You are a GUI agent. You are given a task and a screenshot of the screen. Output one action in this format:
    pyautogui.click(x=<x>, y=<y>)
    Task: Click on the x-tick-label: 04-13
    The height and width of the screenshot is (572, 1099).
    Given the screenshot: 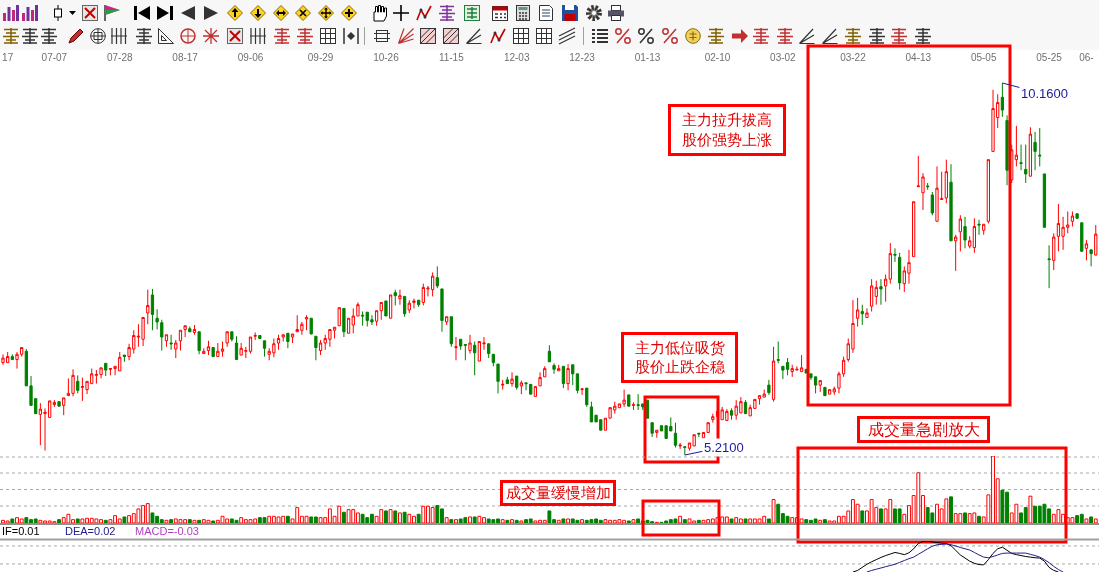 What is the action you would take?
    pyautogui.click(x=918, y=57)
    